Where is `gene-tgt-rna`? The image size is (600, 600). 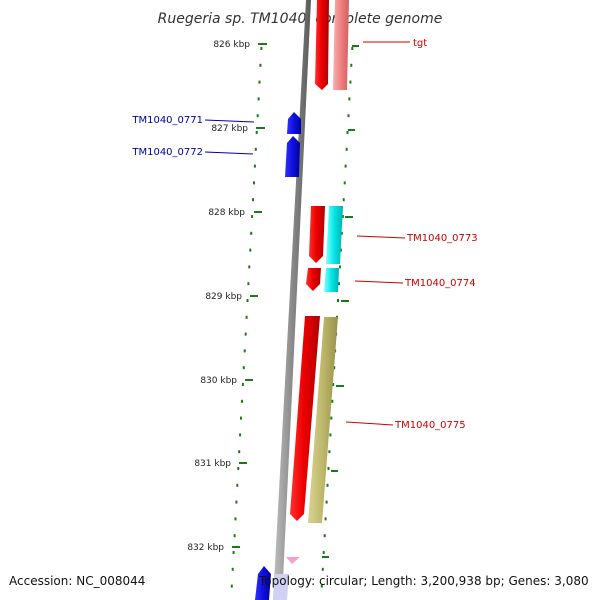 gene-tgt-rna is located at coordinates (341, 45).